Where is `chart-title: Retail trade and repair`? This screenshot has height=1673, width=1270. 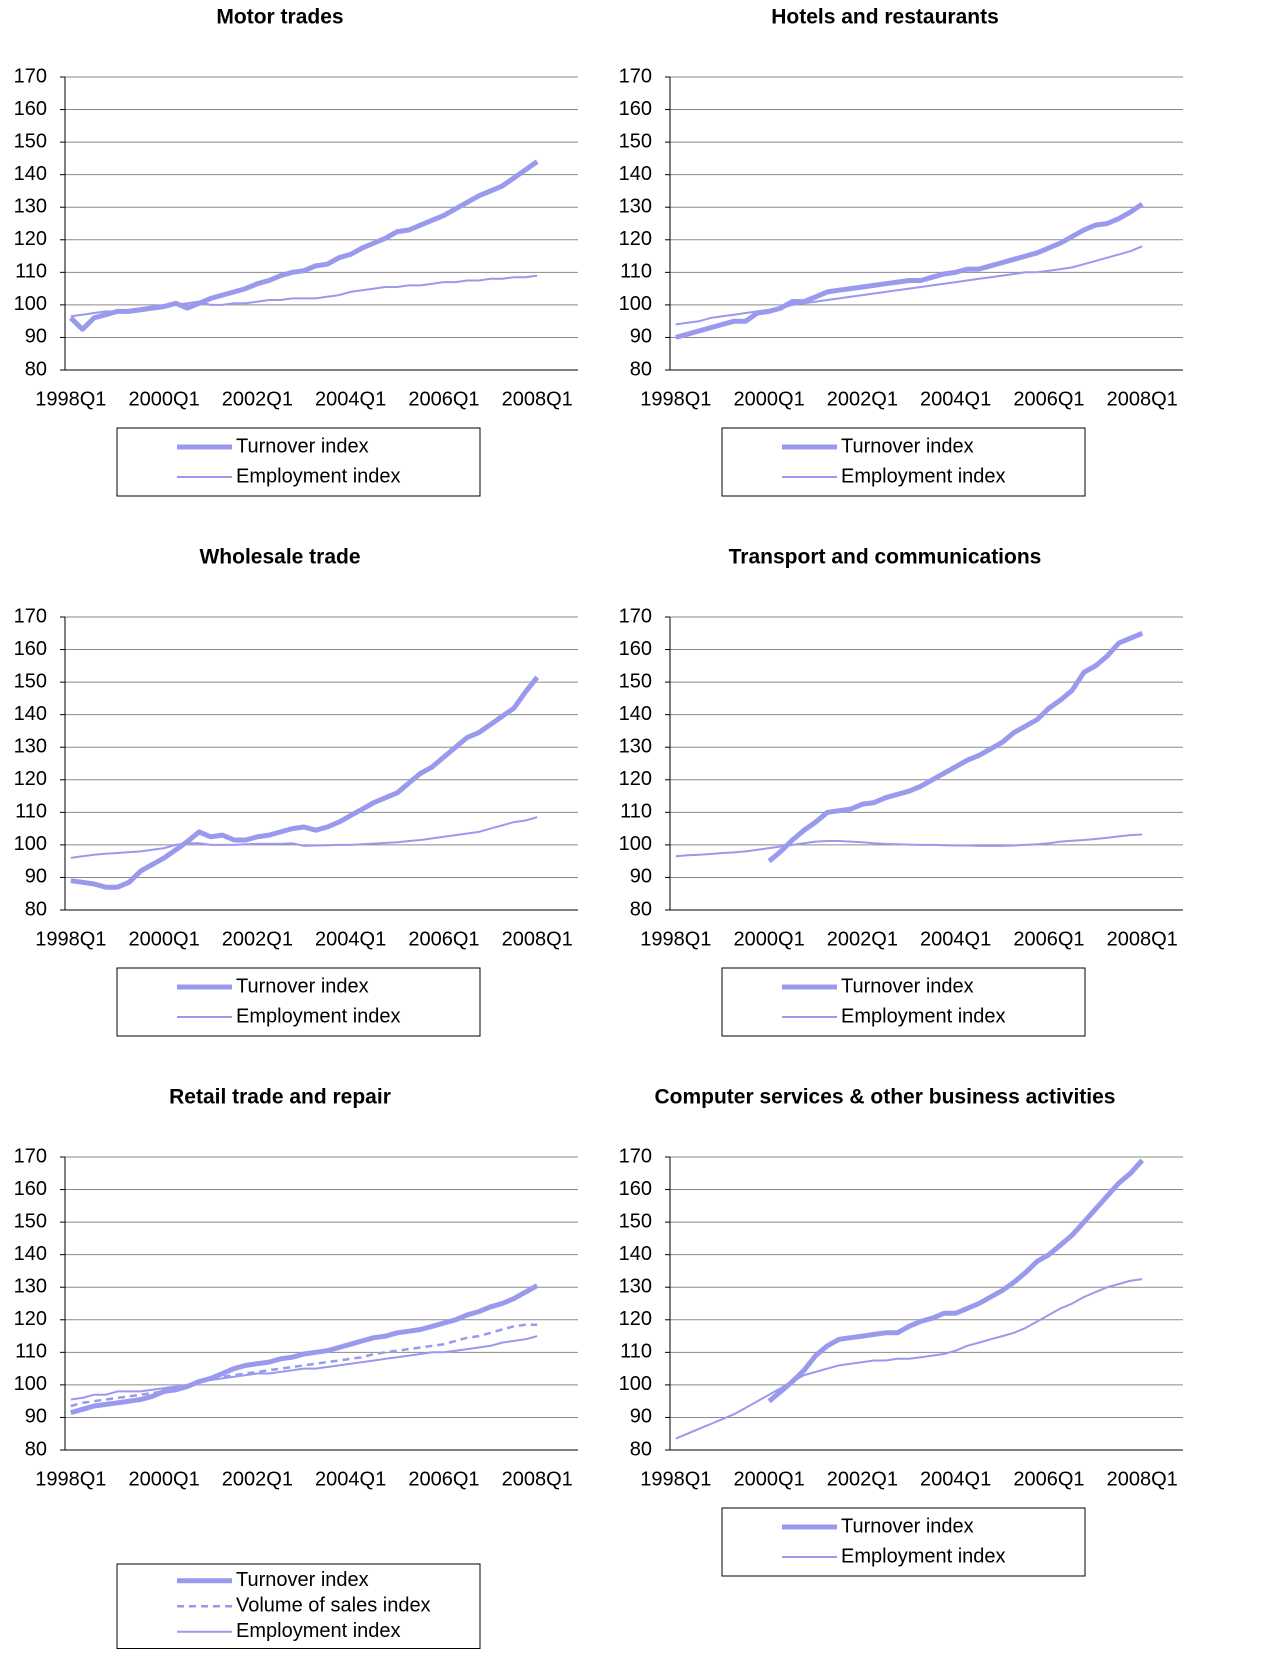
chart-title: Retail trade and repair is located at coordinates (280, 1097).